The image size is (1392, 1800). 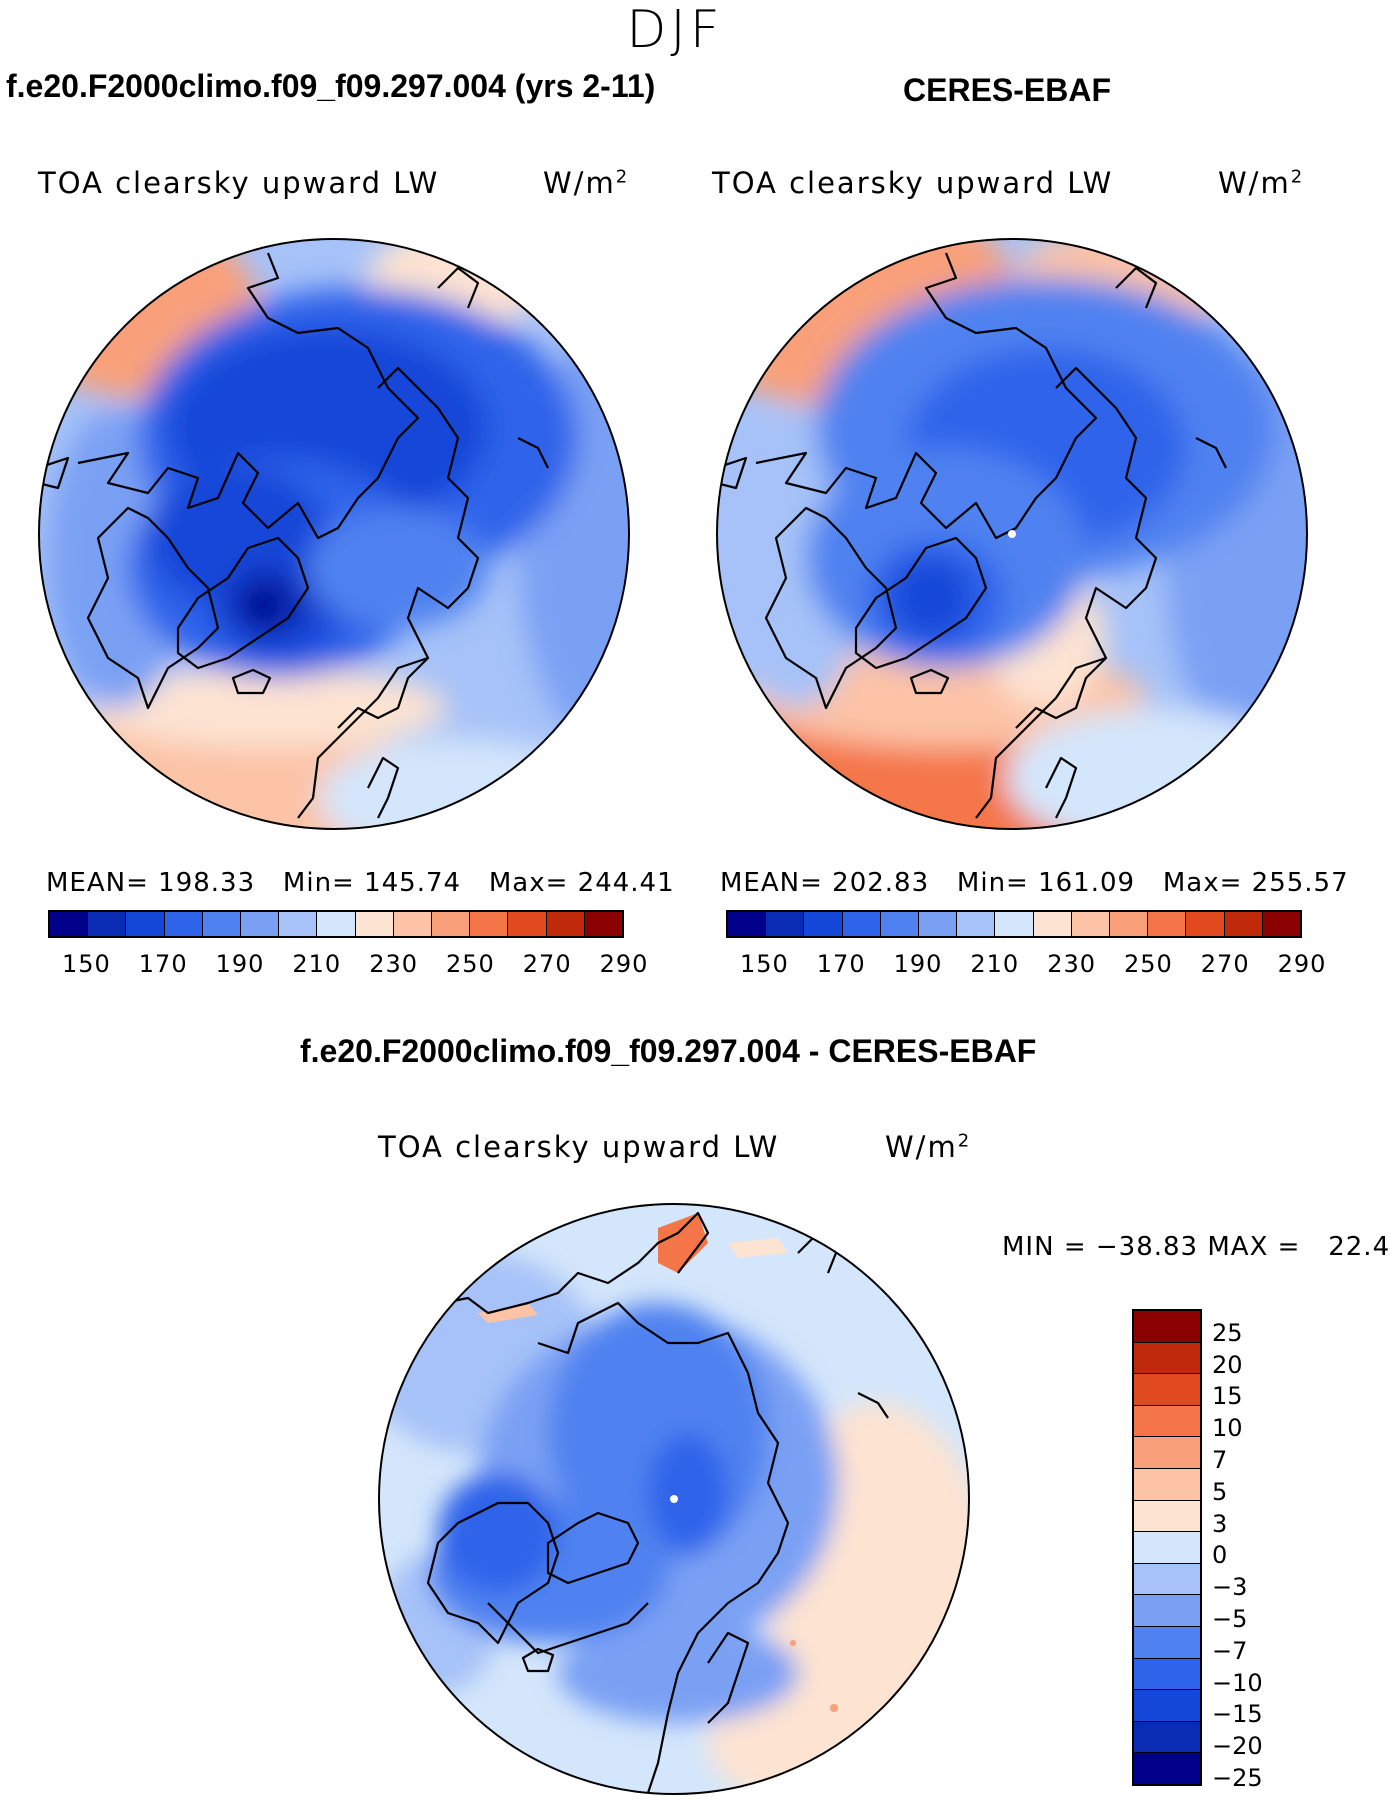 I want to click on model-polar-map, so click(x=334, y=534).